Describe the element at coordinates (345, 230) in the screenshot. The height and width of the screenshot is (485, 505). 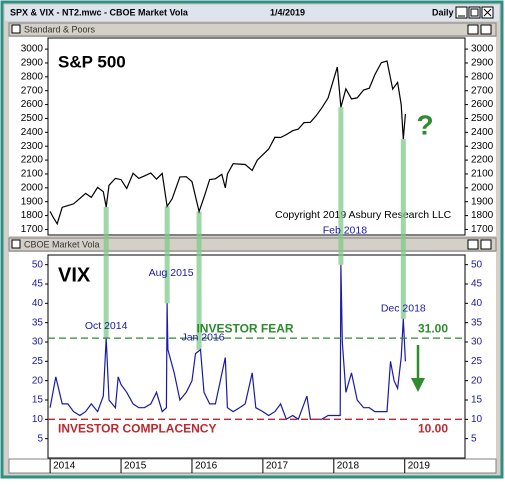
I see `annotation-label: Feb 2018` at that location.